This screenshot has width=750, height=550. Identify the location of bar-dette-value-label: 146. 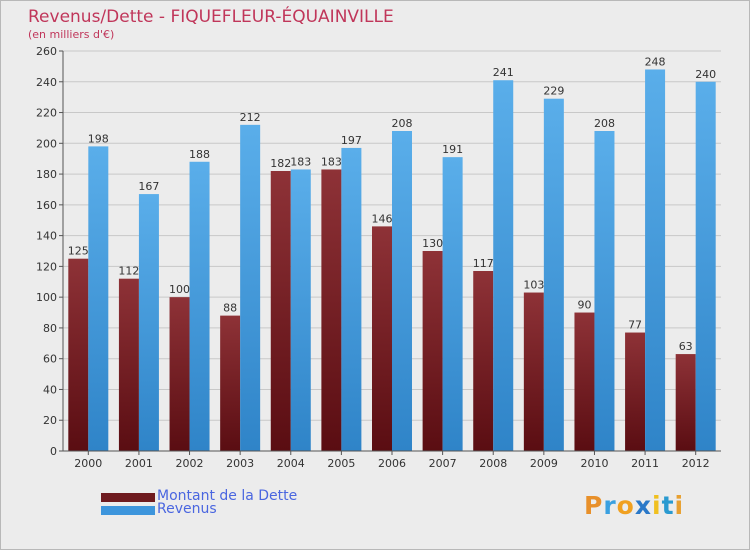
(382, 218).